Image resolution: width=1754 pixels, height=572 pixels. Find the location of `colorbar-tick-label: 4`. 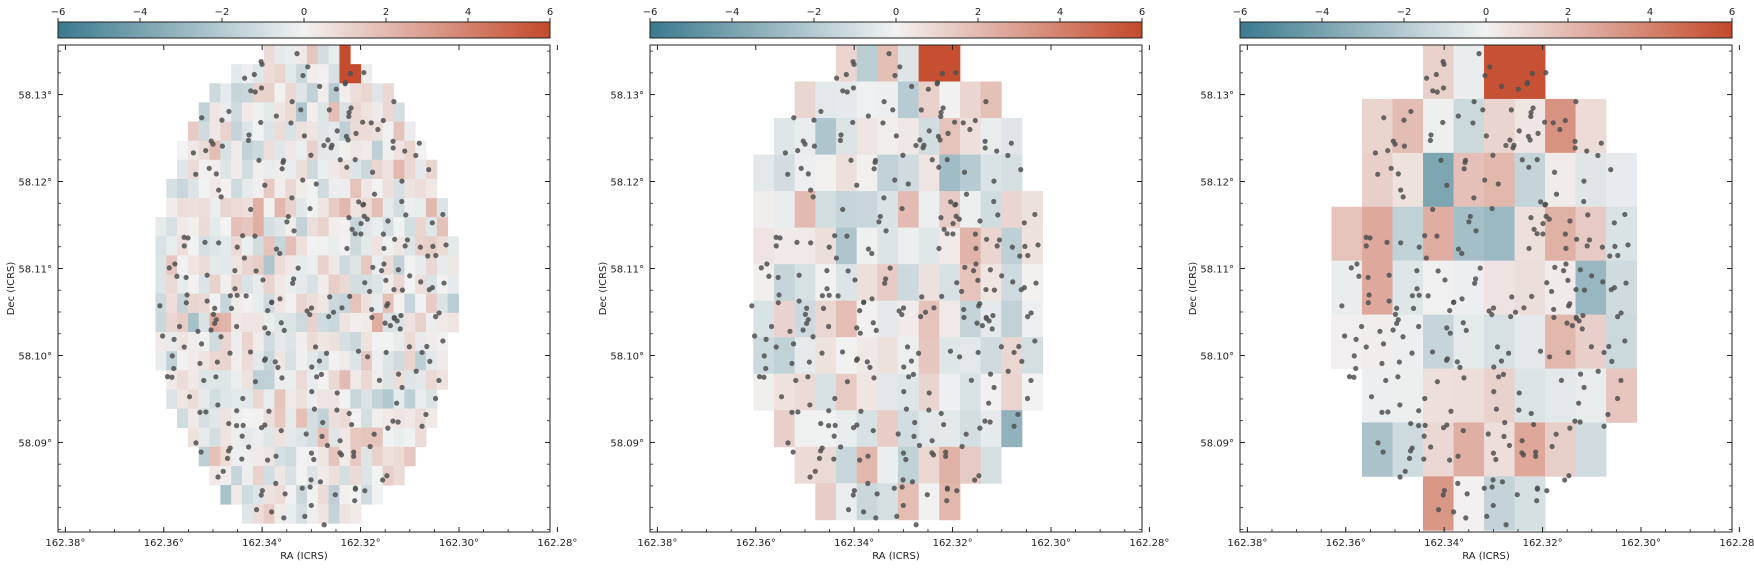

colorbar-tick-label: 4 is located at coordinates (1060, 12).